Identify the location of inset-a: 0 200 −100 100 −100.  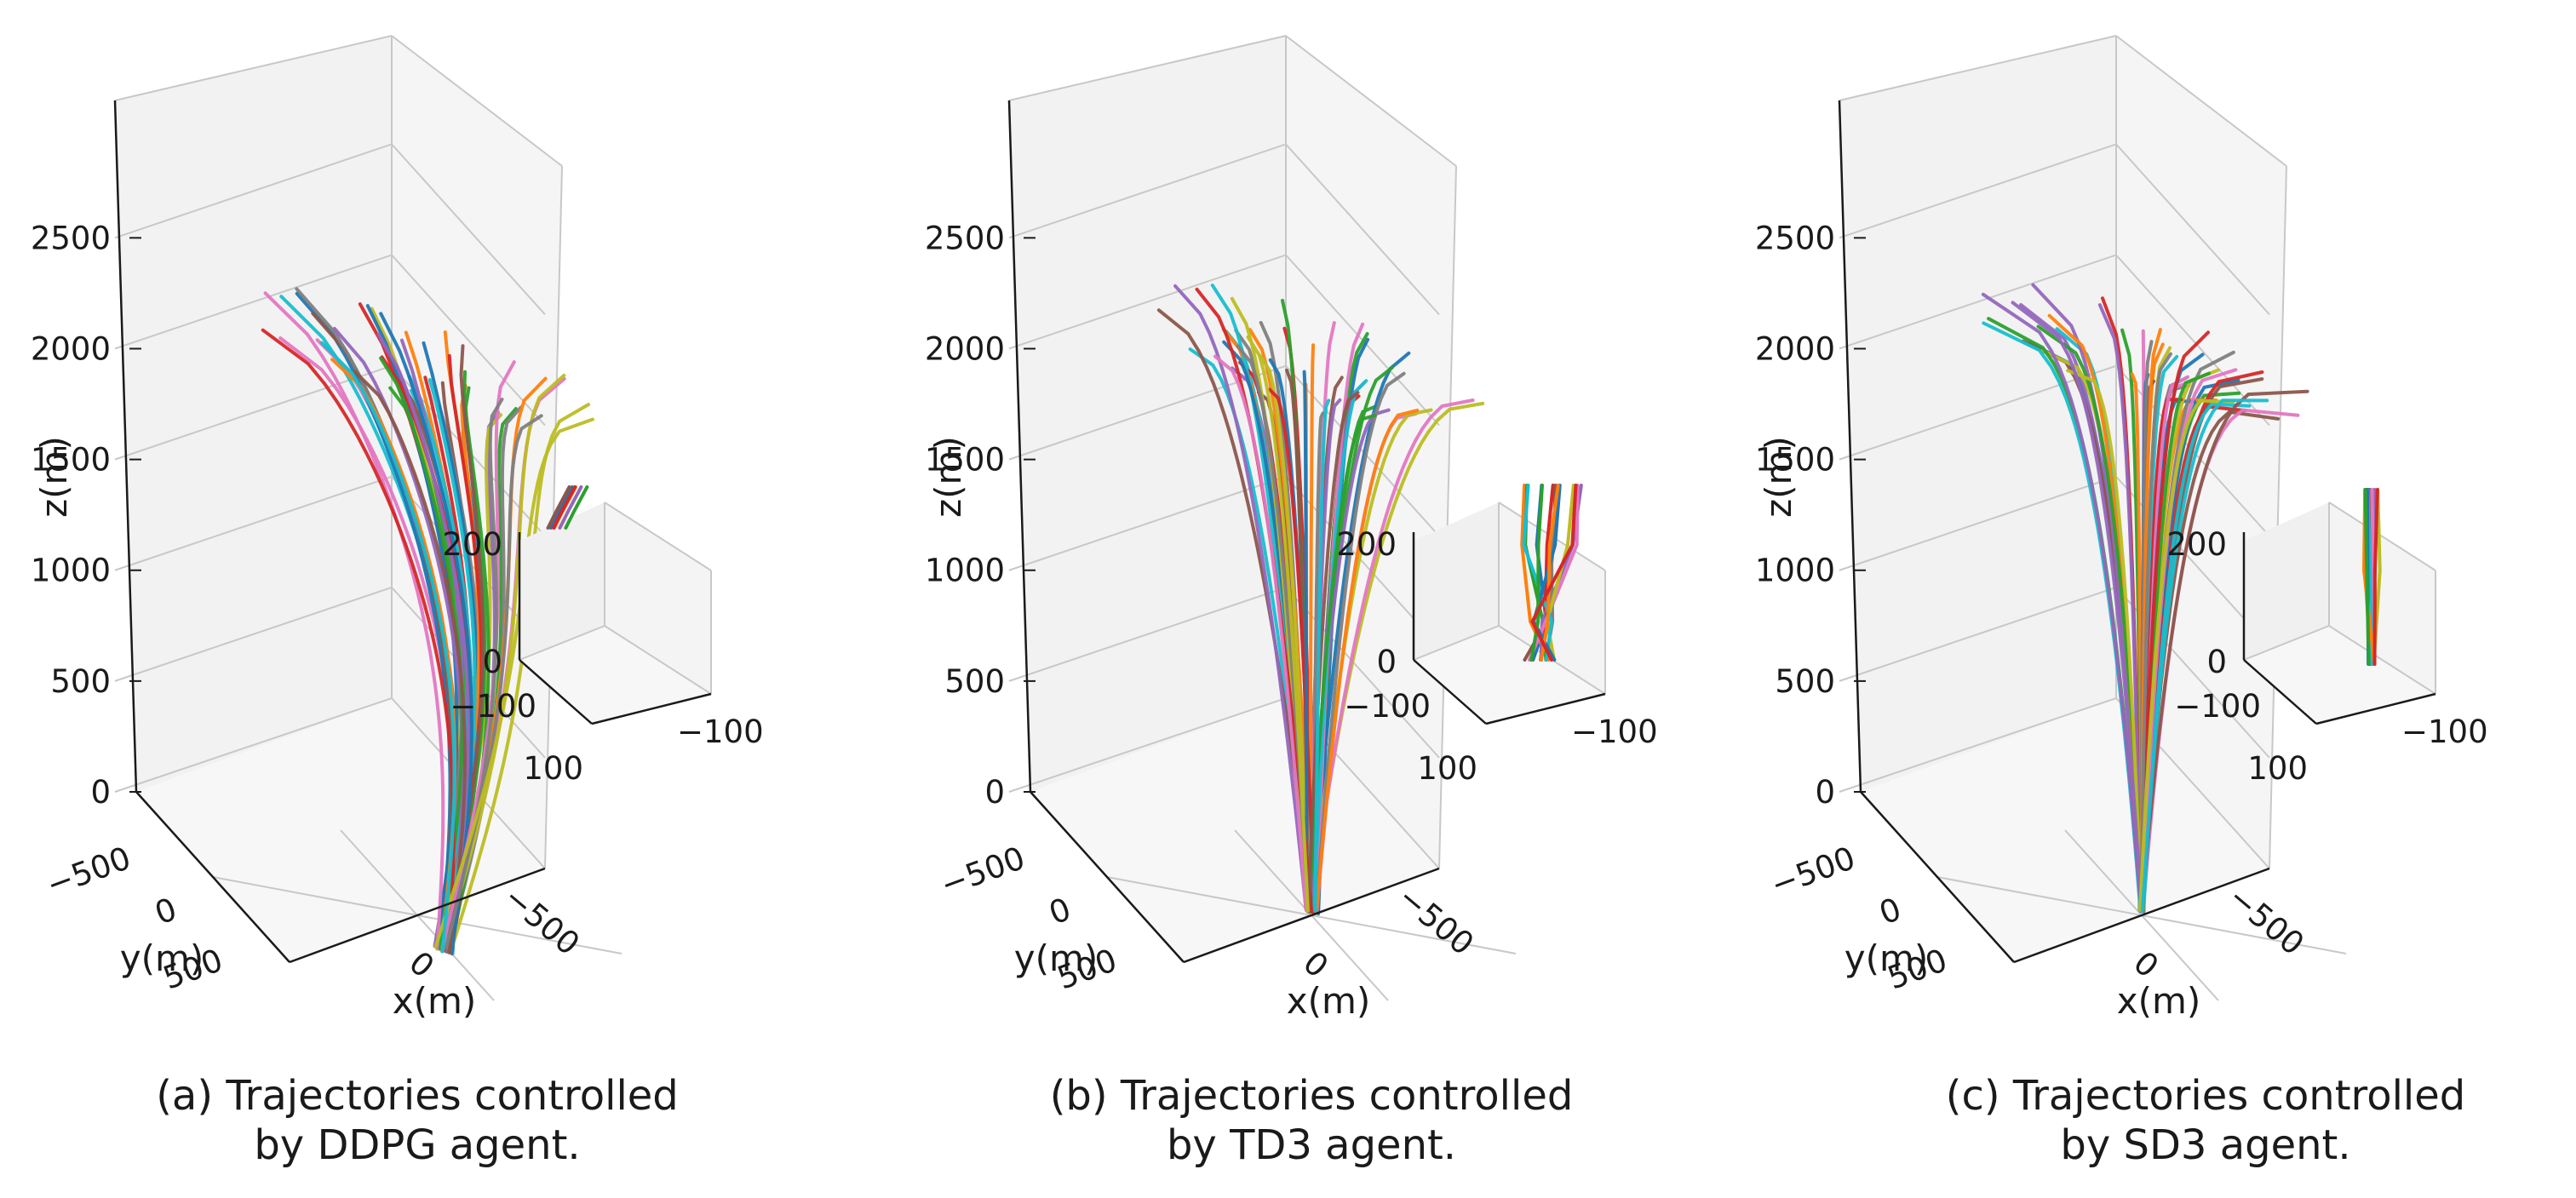
(603, 636).